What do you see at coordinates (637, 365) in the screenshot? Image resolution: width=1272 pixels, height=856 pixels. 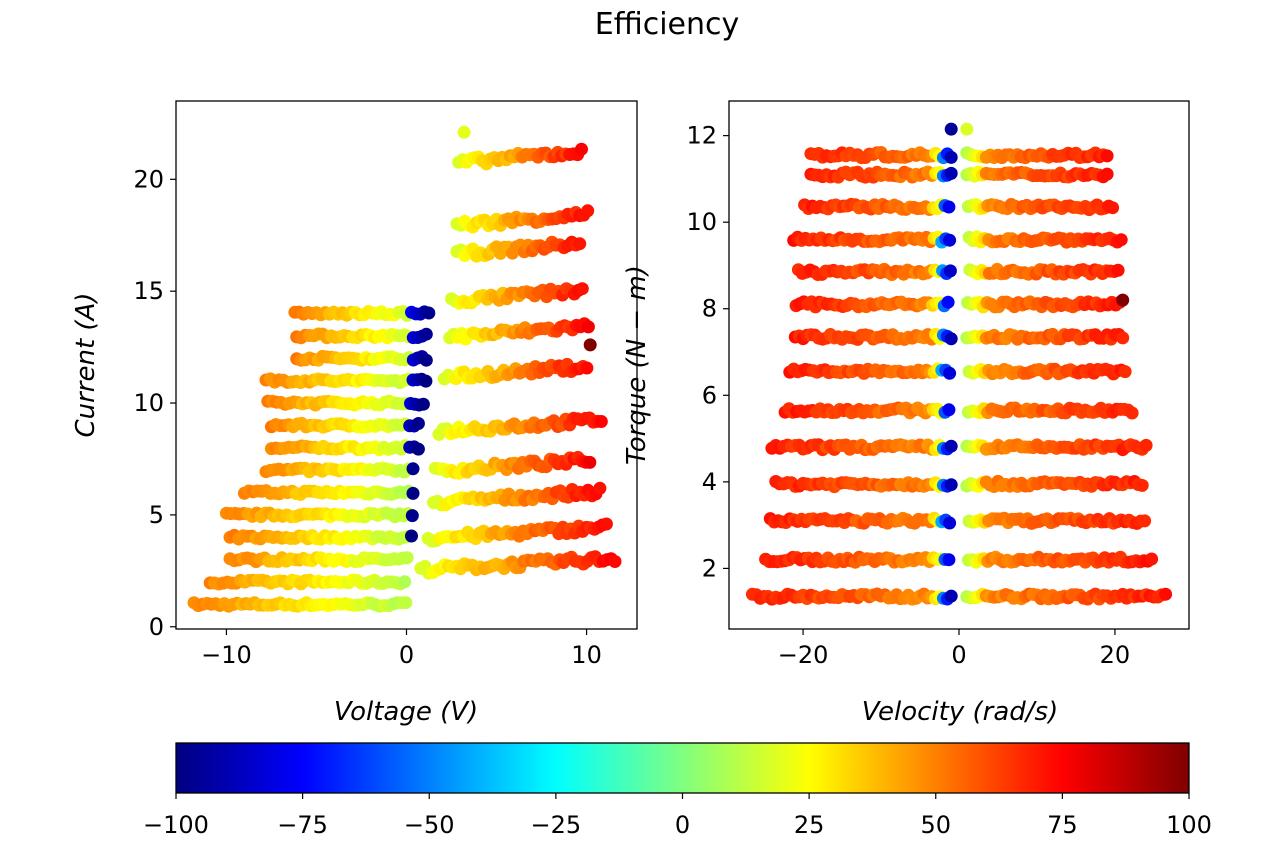 I see `ylabel-torque: Torque (N − m)` at bounding box center [637, 365].